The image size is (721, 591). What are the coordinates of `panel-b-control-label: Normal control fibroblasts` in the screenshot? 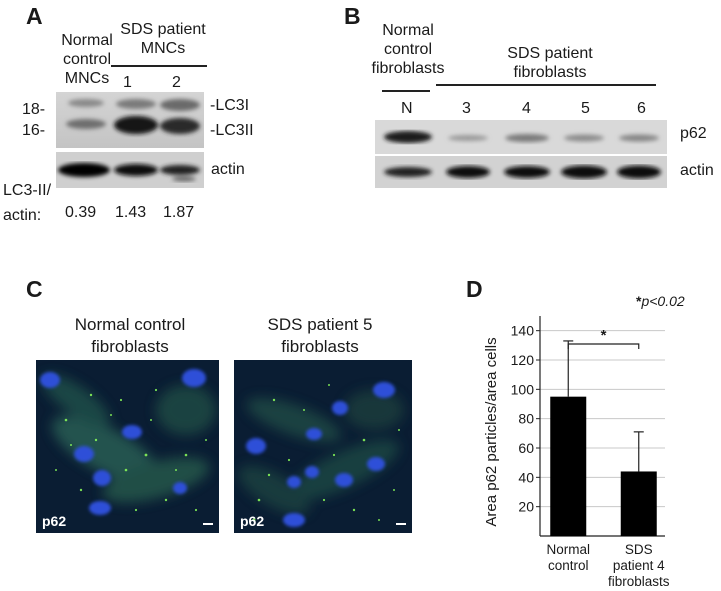 It's located at (408, 49).